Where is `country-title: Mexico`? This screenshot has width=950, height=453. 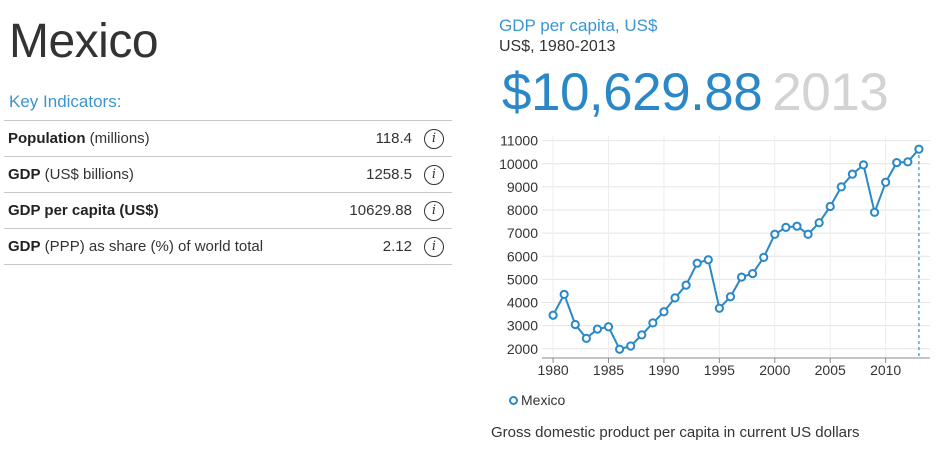 country-title: Mexico is located at coordinates (84, 41).